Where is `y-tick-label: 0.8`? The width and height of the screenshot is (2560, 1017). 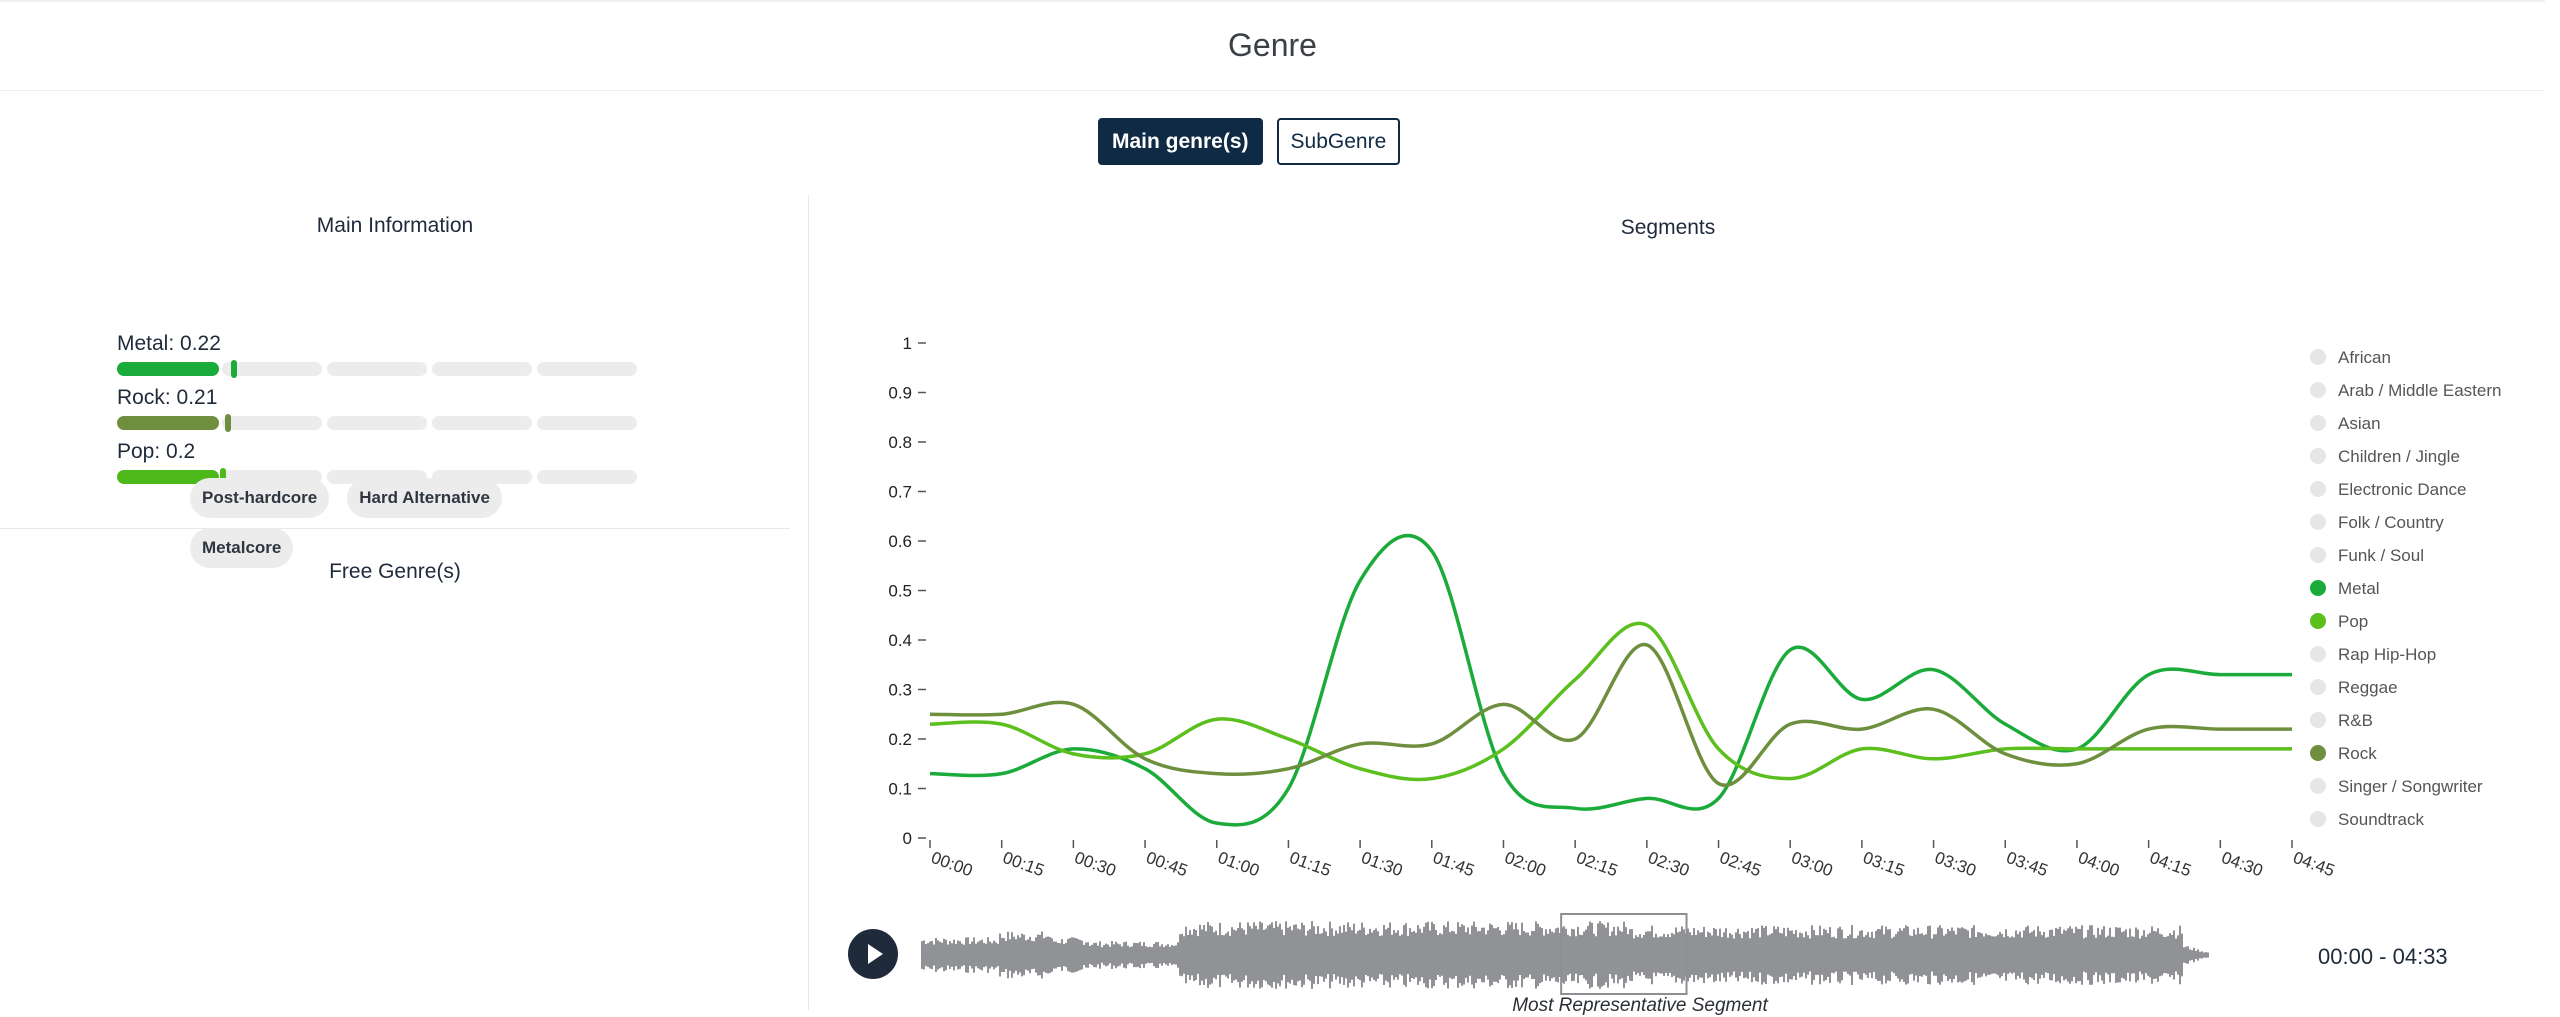
y-tick-label: 0.8 is located at coordinates (900, 442).